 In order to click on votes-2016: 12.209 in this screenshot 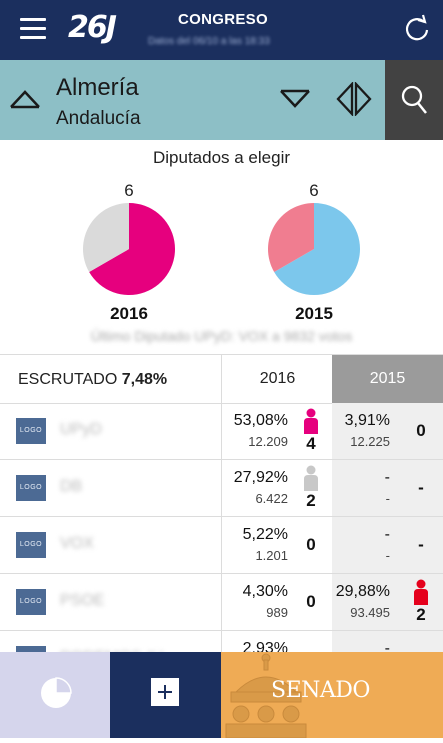, I will do `click(268, 441)`.